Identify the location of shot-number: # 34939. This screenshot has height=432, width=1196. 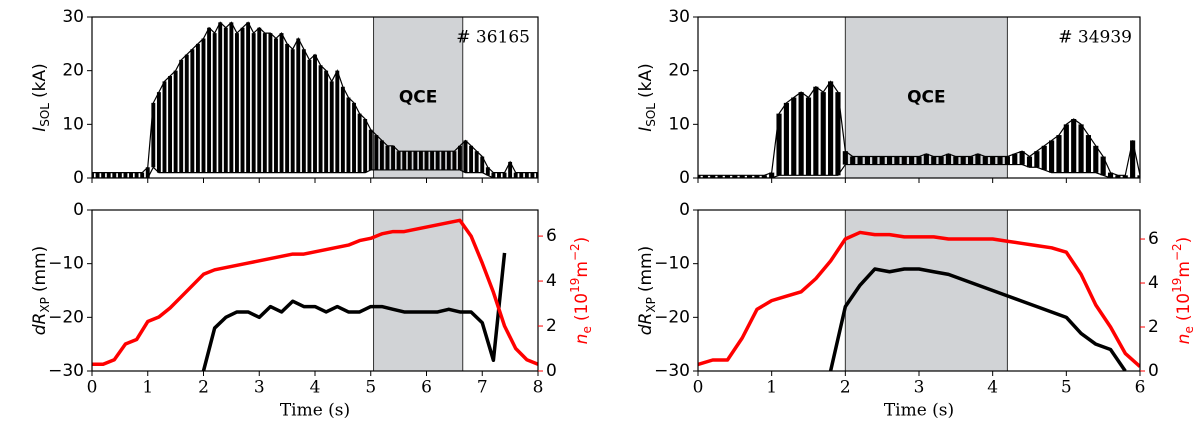
(1095, 38).